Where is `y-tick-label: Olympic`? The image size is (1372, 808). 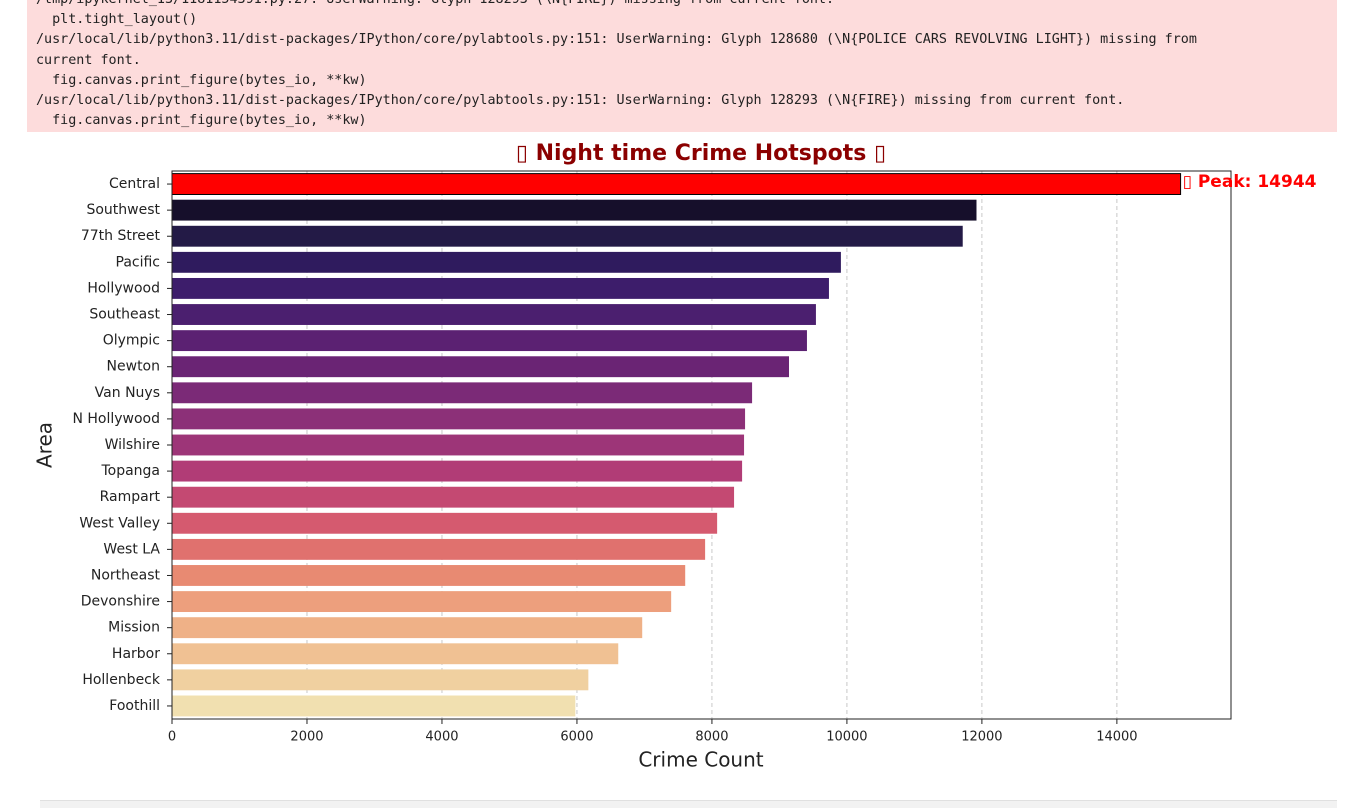
y-tick-label: Olympic is located at coordinates (131, 341).